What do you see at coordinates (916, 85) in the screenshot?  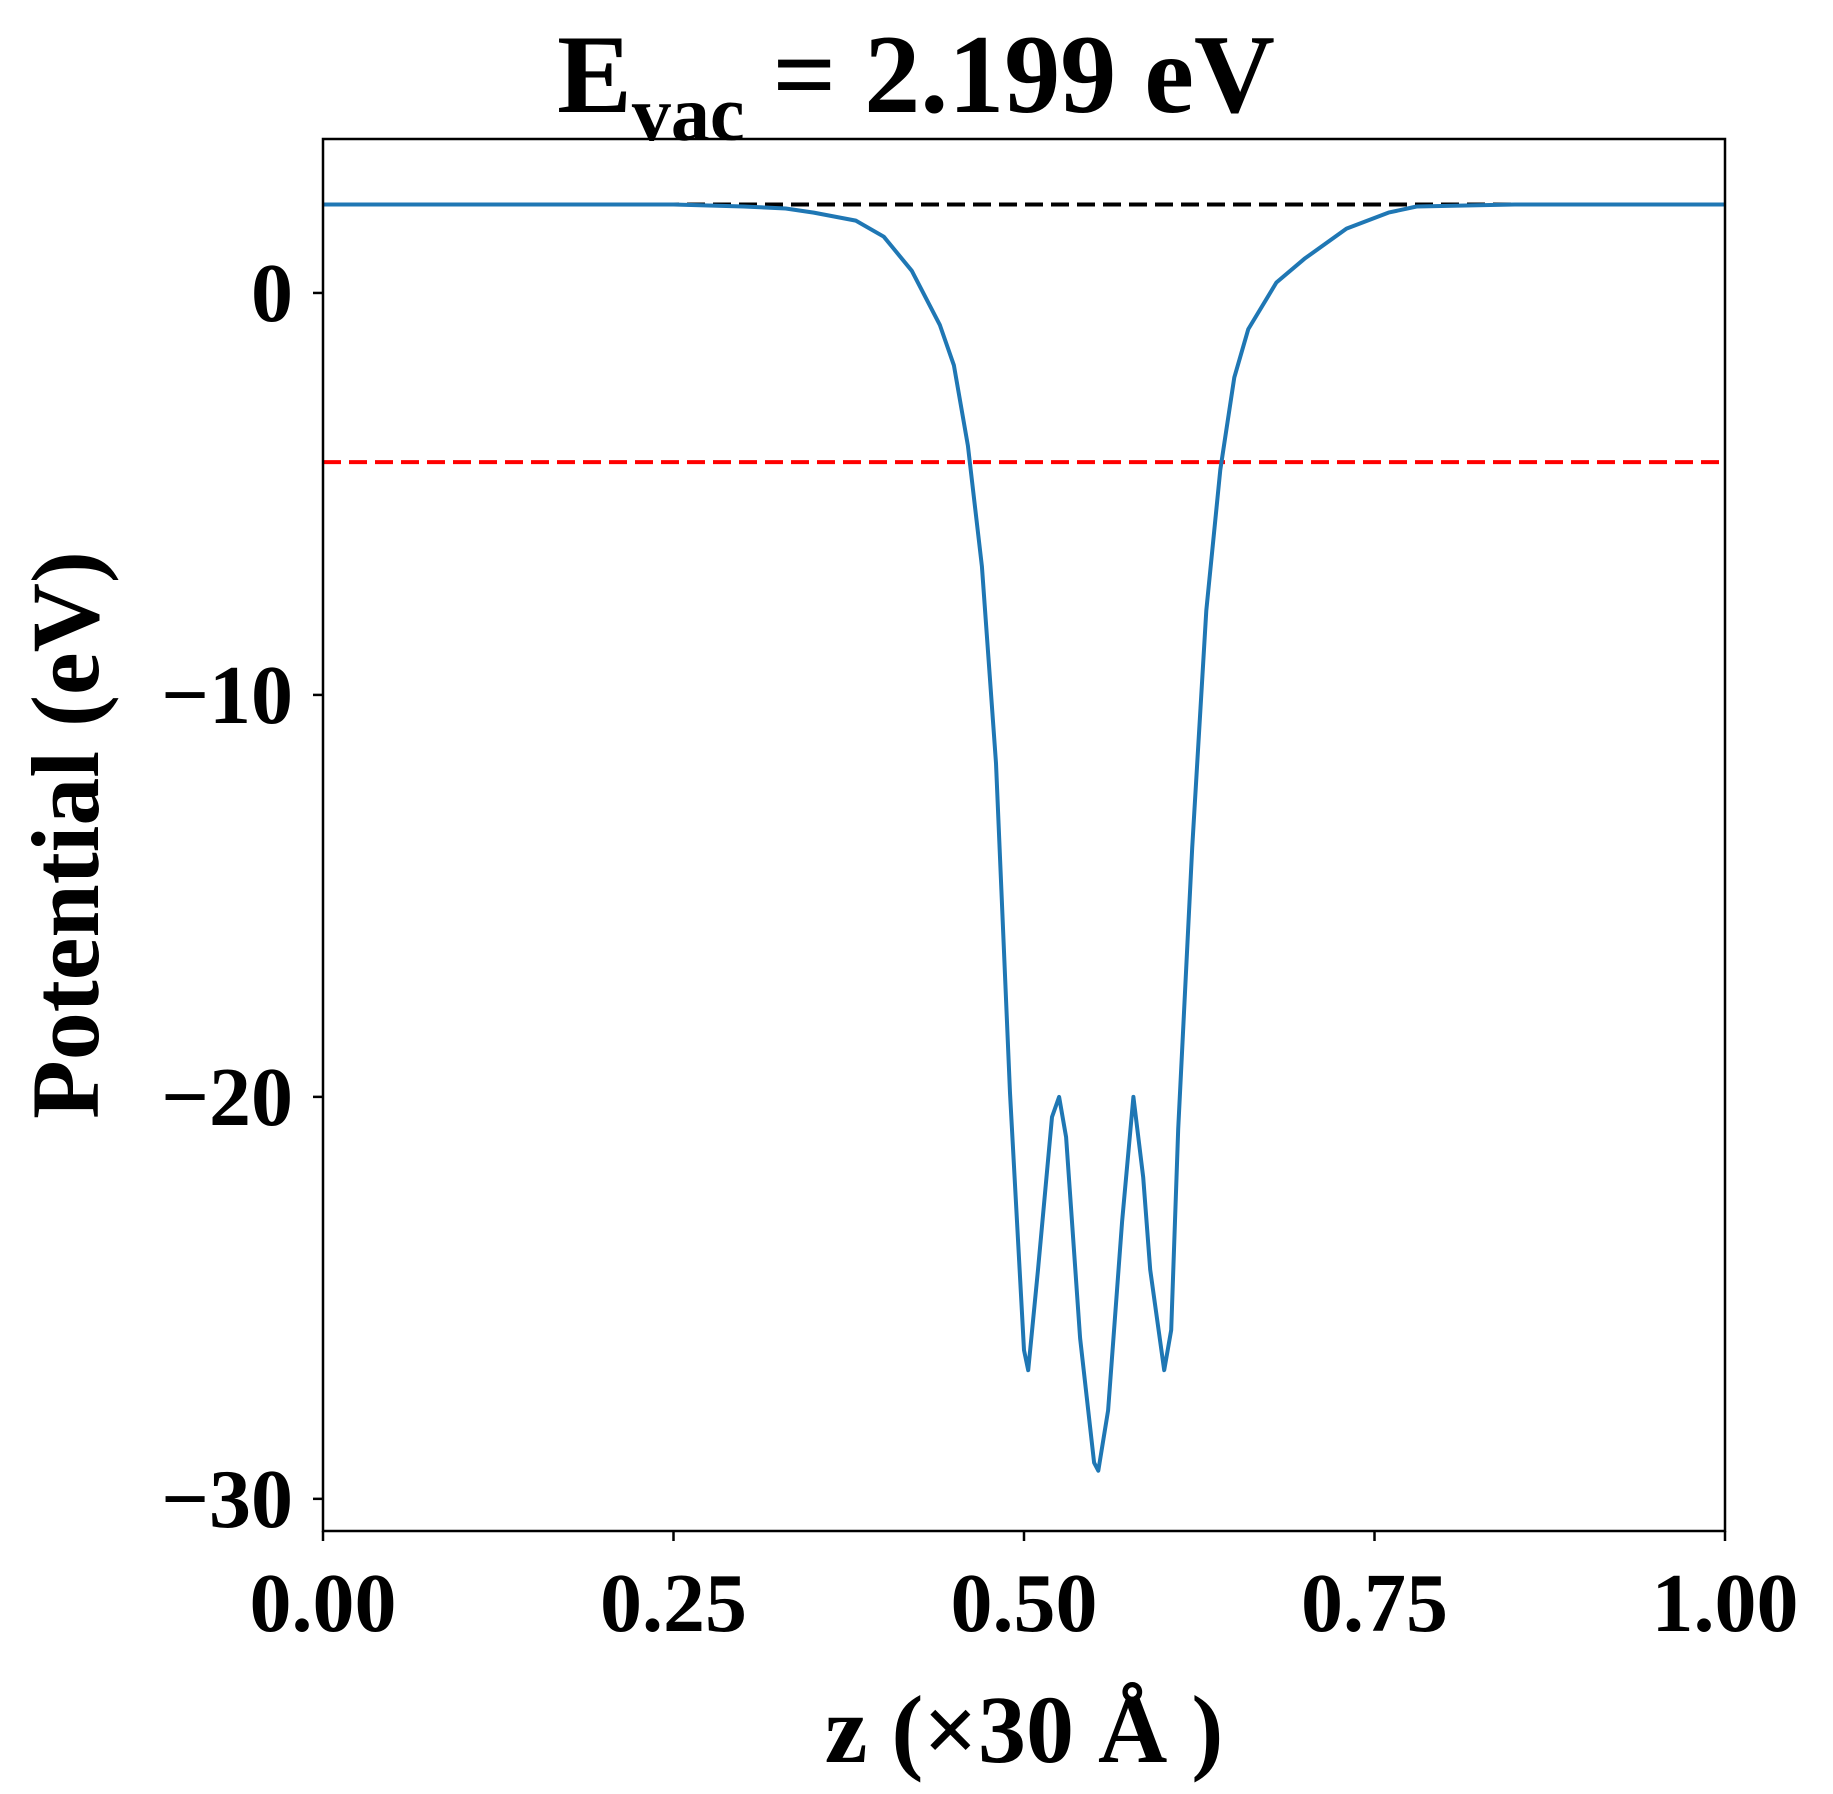 I see `chart-title: Evac = 2.199 eV` at bounding box center [916, 85].